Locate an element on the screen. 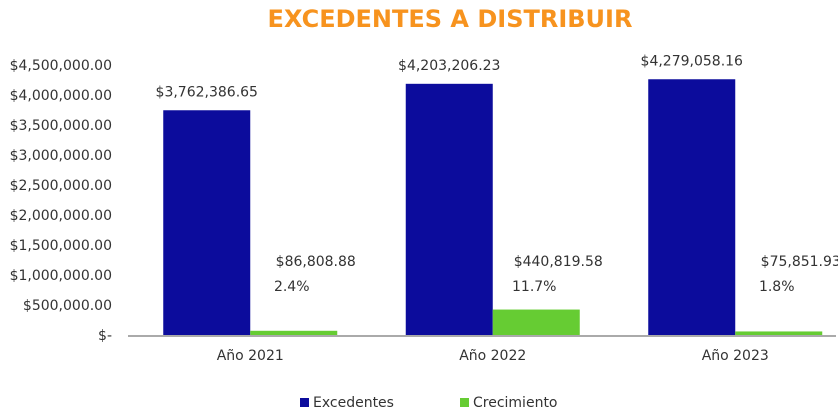 This screenshot has width=838, height=413. x-tick-label: Año 2023 is located at coordinates (735, 356).